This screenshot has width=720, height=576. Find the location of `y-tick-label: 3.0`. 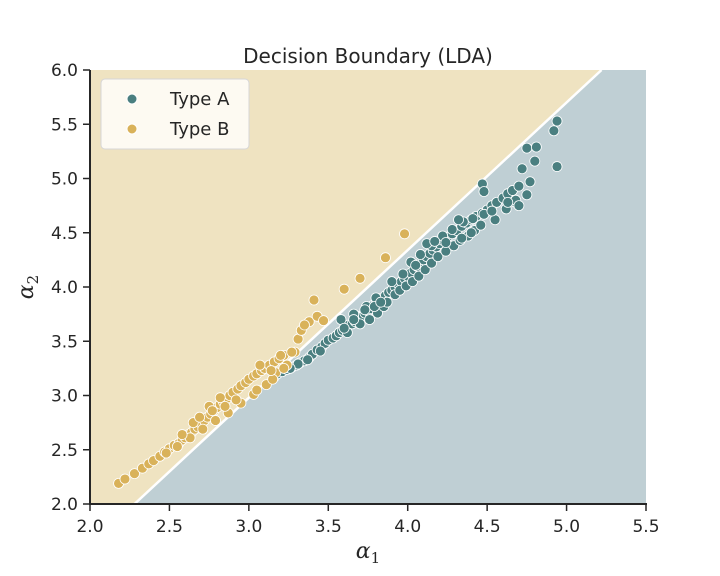

y-tick-label: 3.0 is located at coordinates (64, 397).